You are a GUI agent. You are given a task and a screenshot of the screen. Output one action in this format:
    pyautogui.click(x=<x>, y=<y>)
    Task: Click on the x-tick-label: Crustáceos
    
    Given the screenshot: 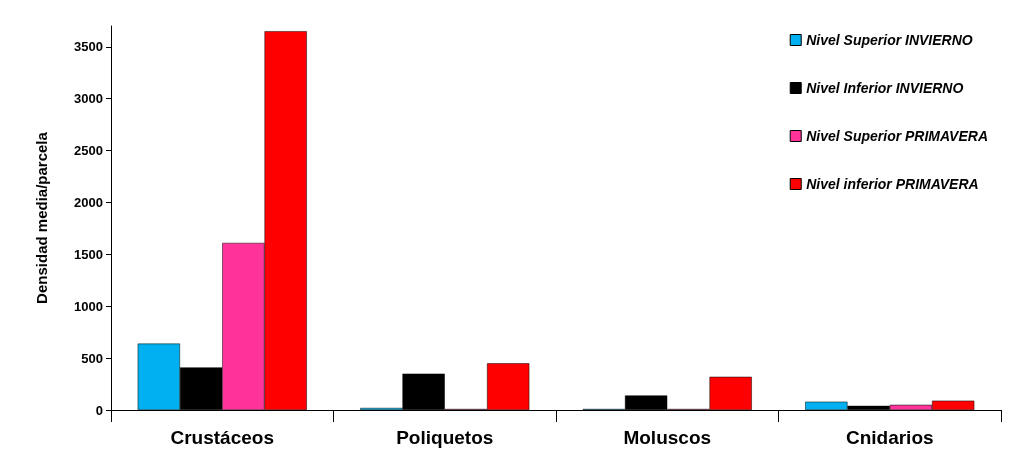 What is the action you would take?
    pyautogui.click(x=222, y=437)
    